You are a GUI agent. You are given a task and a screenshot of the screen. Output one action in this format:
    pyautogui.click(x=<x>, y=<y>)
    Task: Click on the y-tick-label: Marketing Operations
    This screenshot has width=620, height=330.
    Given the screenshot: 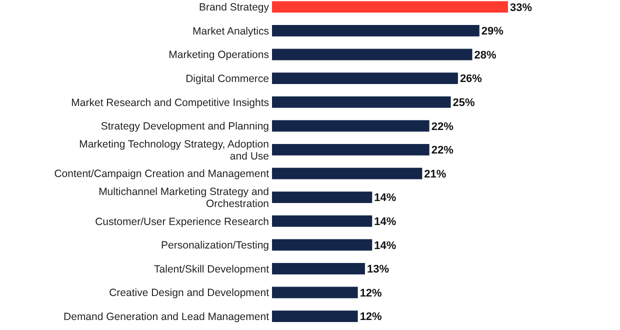 What is the action you would take?
    pyautogui.click(x=218, y=55)
    